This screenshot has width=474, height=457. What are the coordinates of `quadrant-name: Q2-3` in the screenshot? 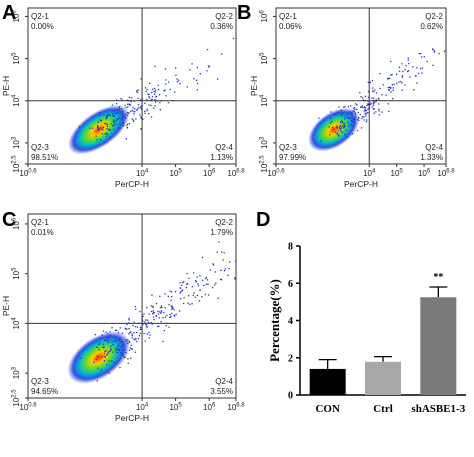 It's located at (40, 147).